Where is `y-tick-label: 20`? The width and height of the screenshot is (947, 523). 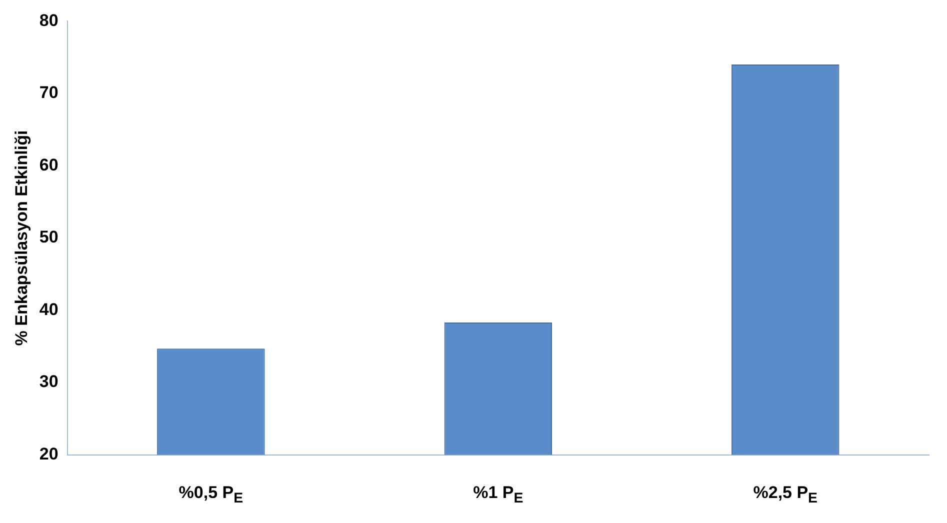 y-tick-label: 20 is located at coordinates (48, 454).